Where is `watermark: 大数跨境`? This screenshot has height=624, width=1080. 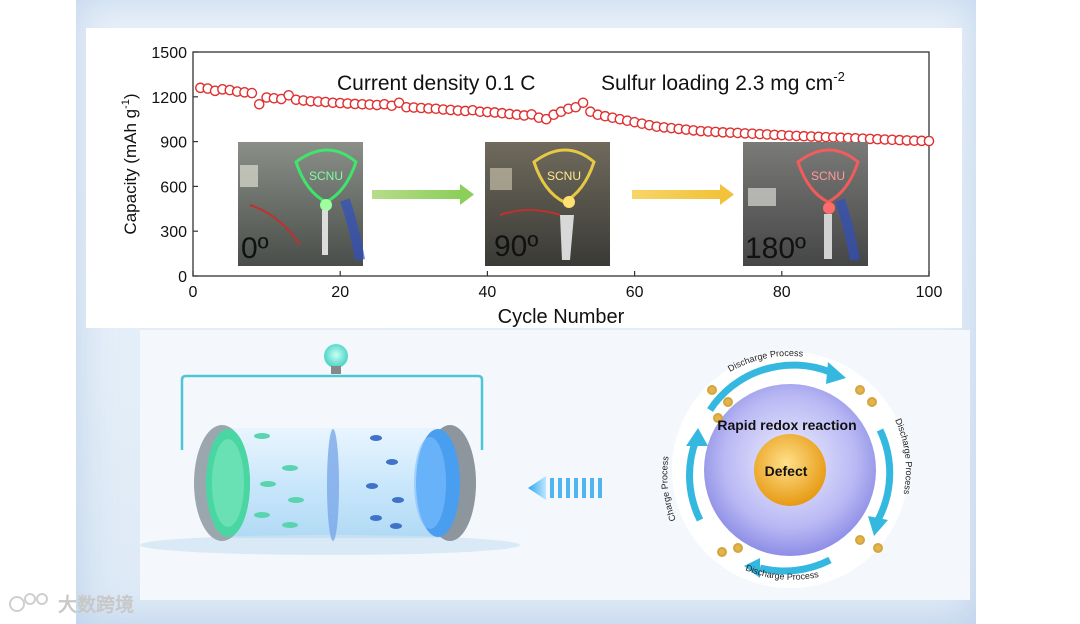
watermark: 大数跨境 is located at coordinates (71, 603).